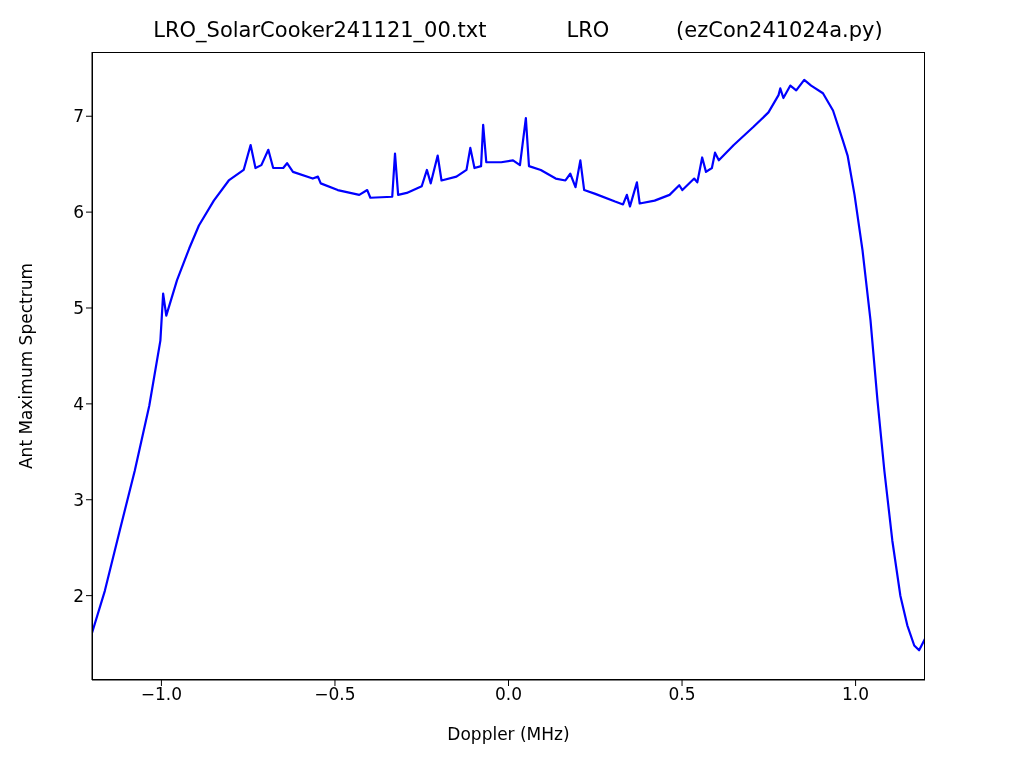 This screenshot has width=1024, height=770. What do you see at coordinates (78, 595) in the screenshot?
I see `y-tick-label: 2` at bounding box center [78, 595].